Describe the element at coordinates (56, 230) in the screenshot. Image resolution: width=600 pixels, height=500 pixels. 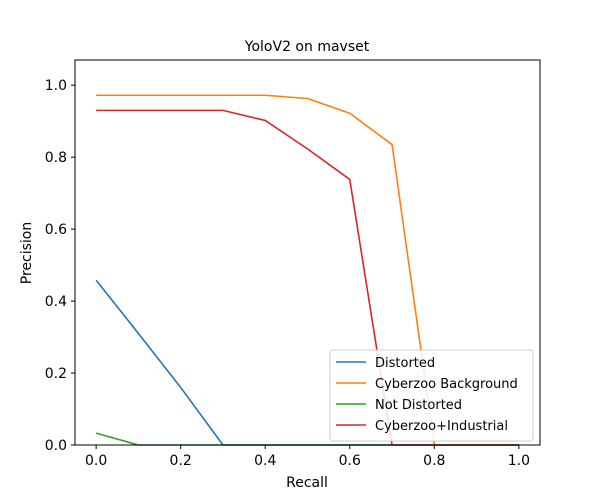
I see `y-tick-label: 0.6` at that location.